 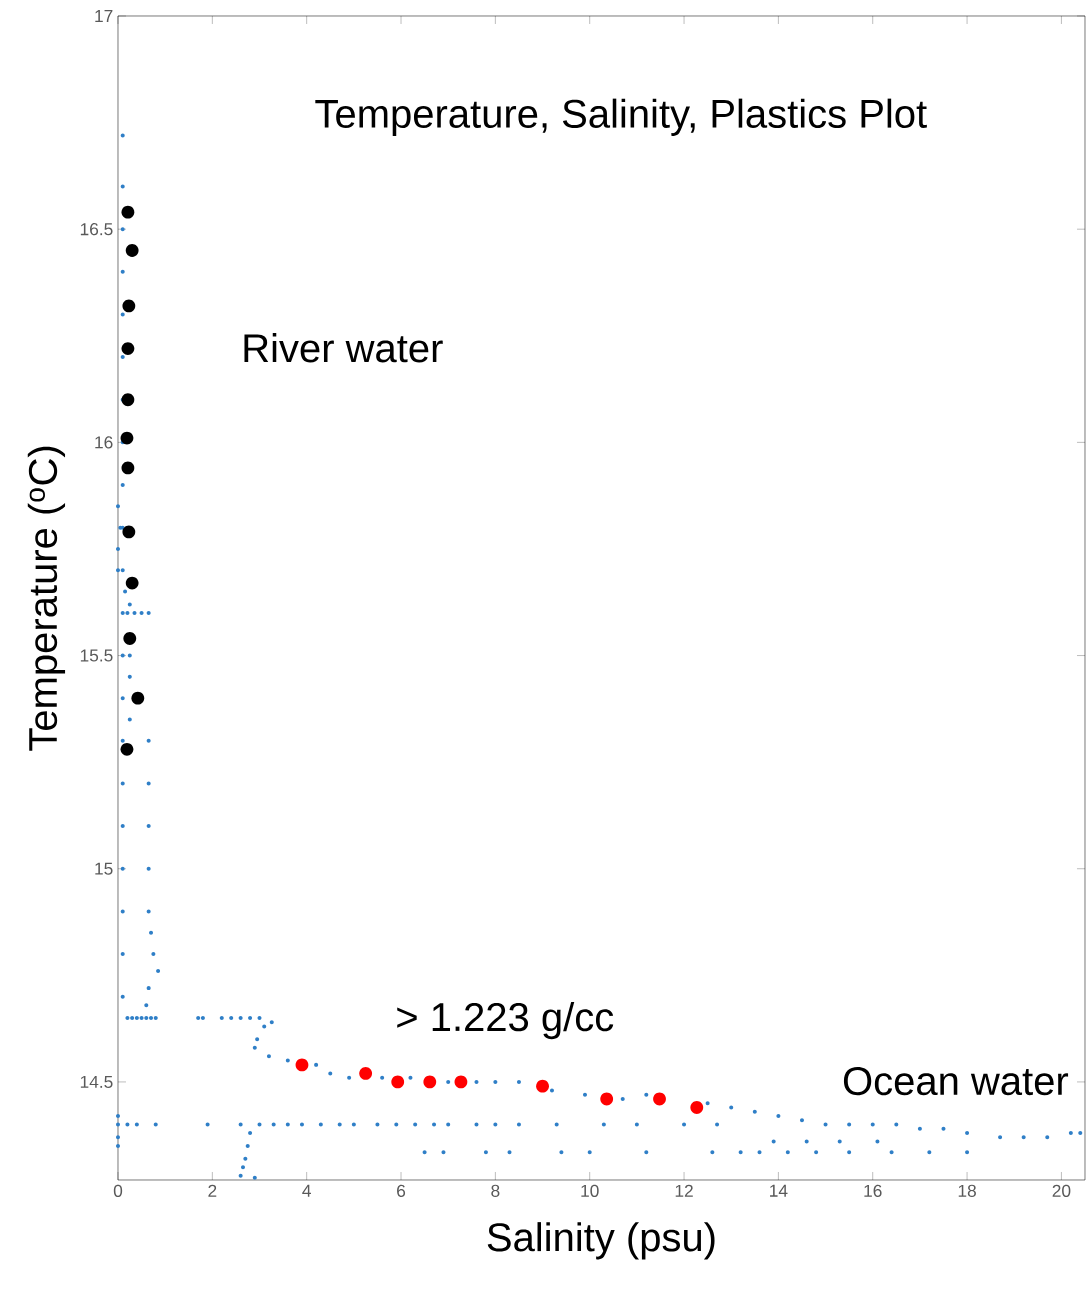 What do you see at coordinates (118, 1190) in the screenshot?
I see `x-tick-label: 0` at bounding box center [118, 1190].